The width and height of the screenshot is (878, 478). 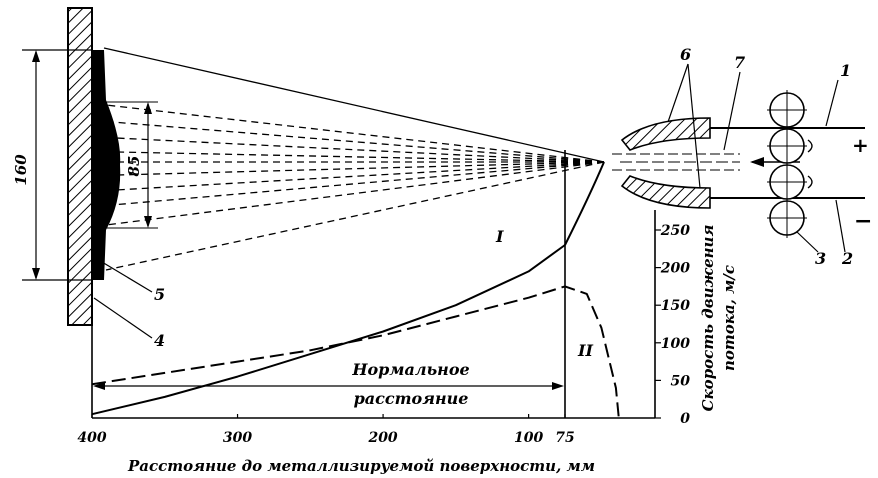 I want to click on y-tick-label: 50, so click(x=681, y=381).